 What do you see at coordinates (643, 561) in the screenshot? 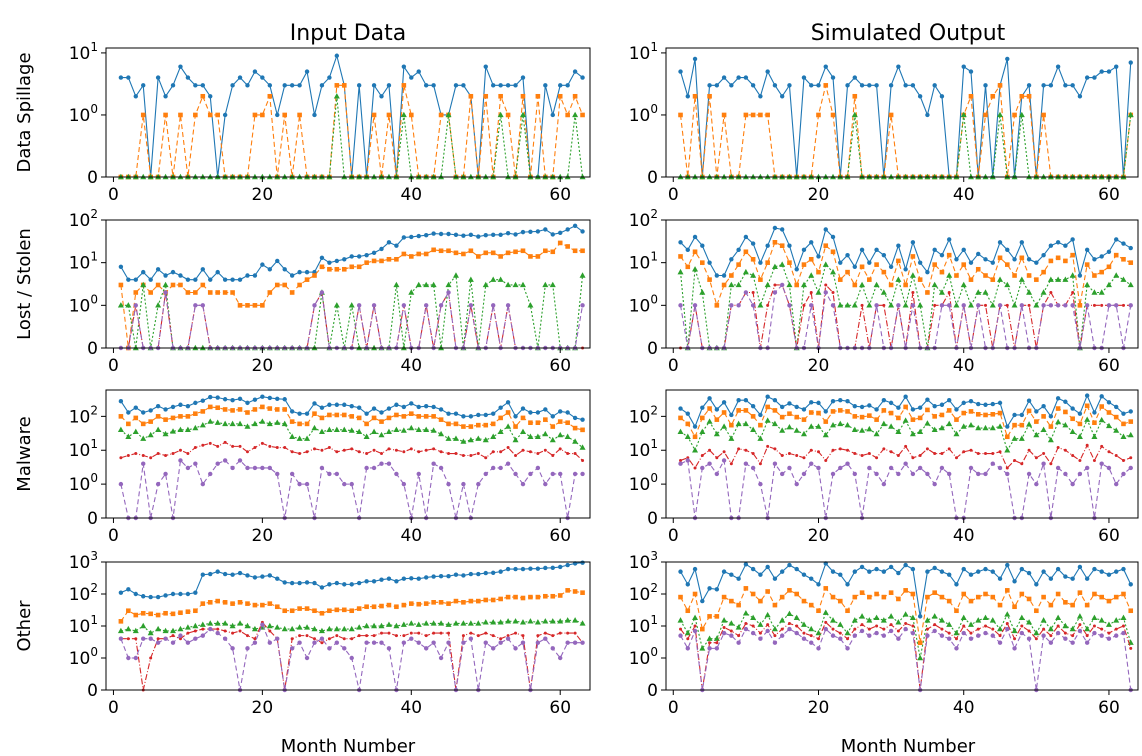
I see `y-tick-label: 10³` at bounding box center [643, 561].